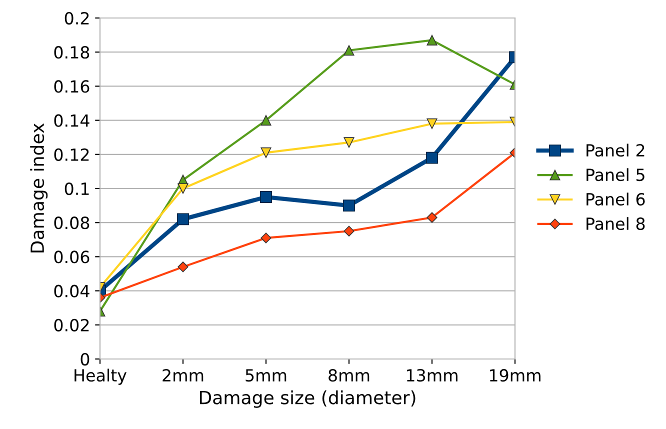 This screenshot has width=666, height=429. Describe the element at coordinates (76, 18) in the screenshot. I see `y-tick-label: 0.2` at that location.